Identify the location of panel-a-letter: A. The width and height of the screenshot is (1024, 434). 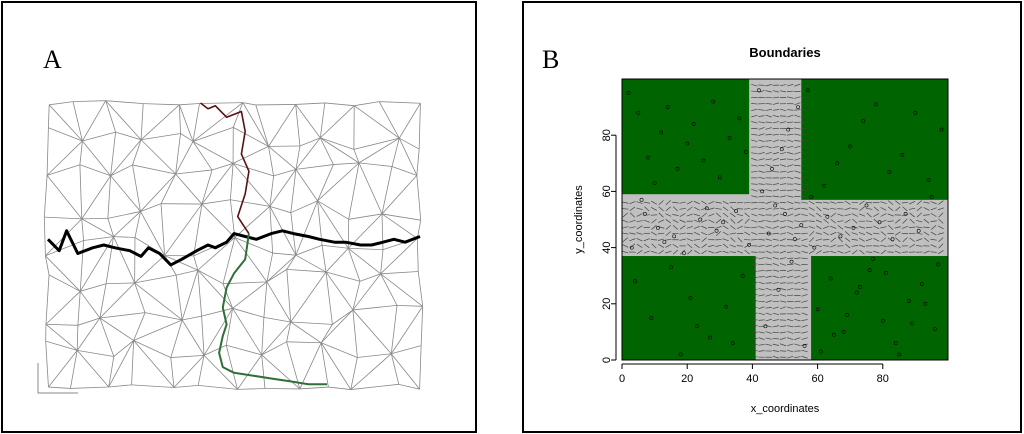
(52, 59).